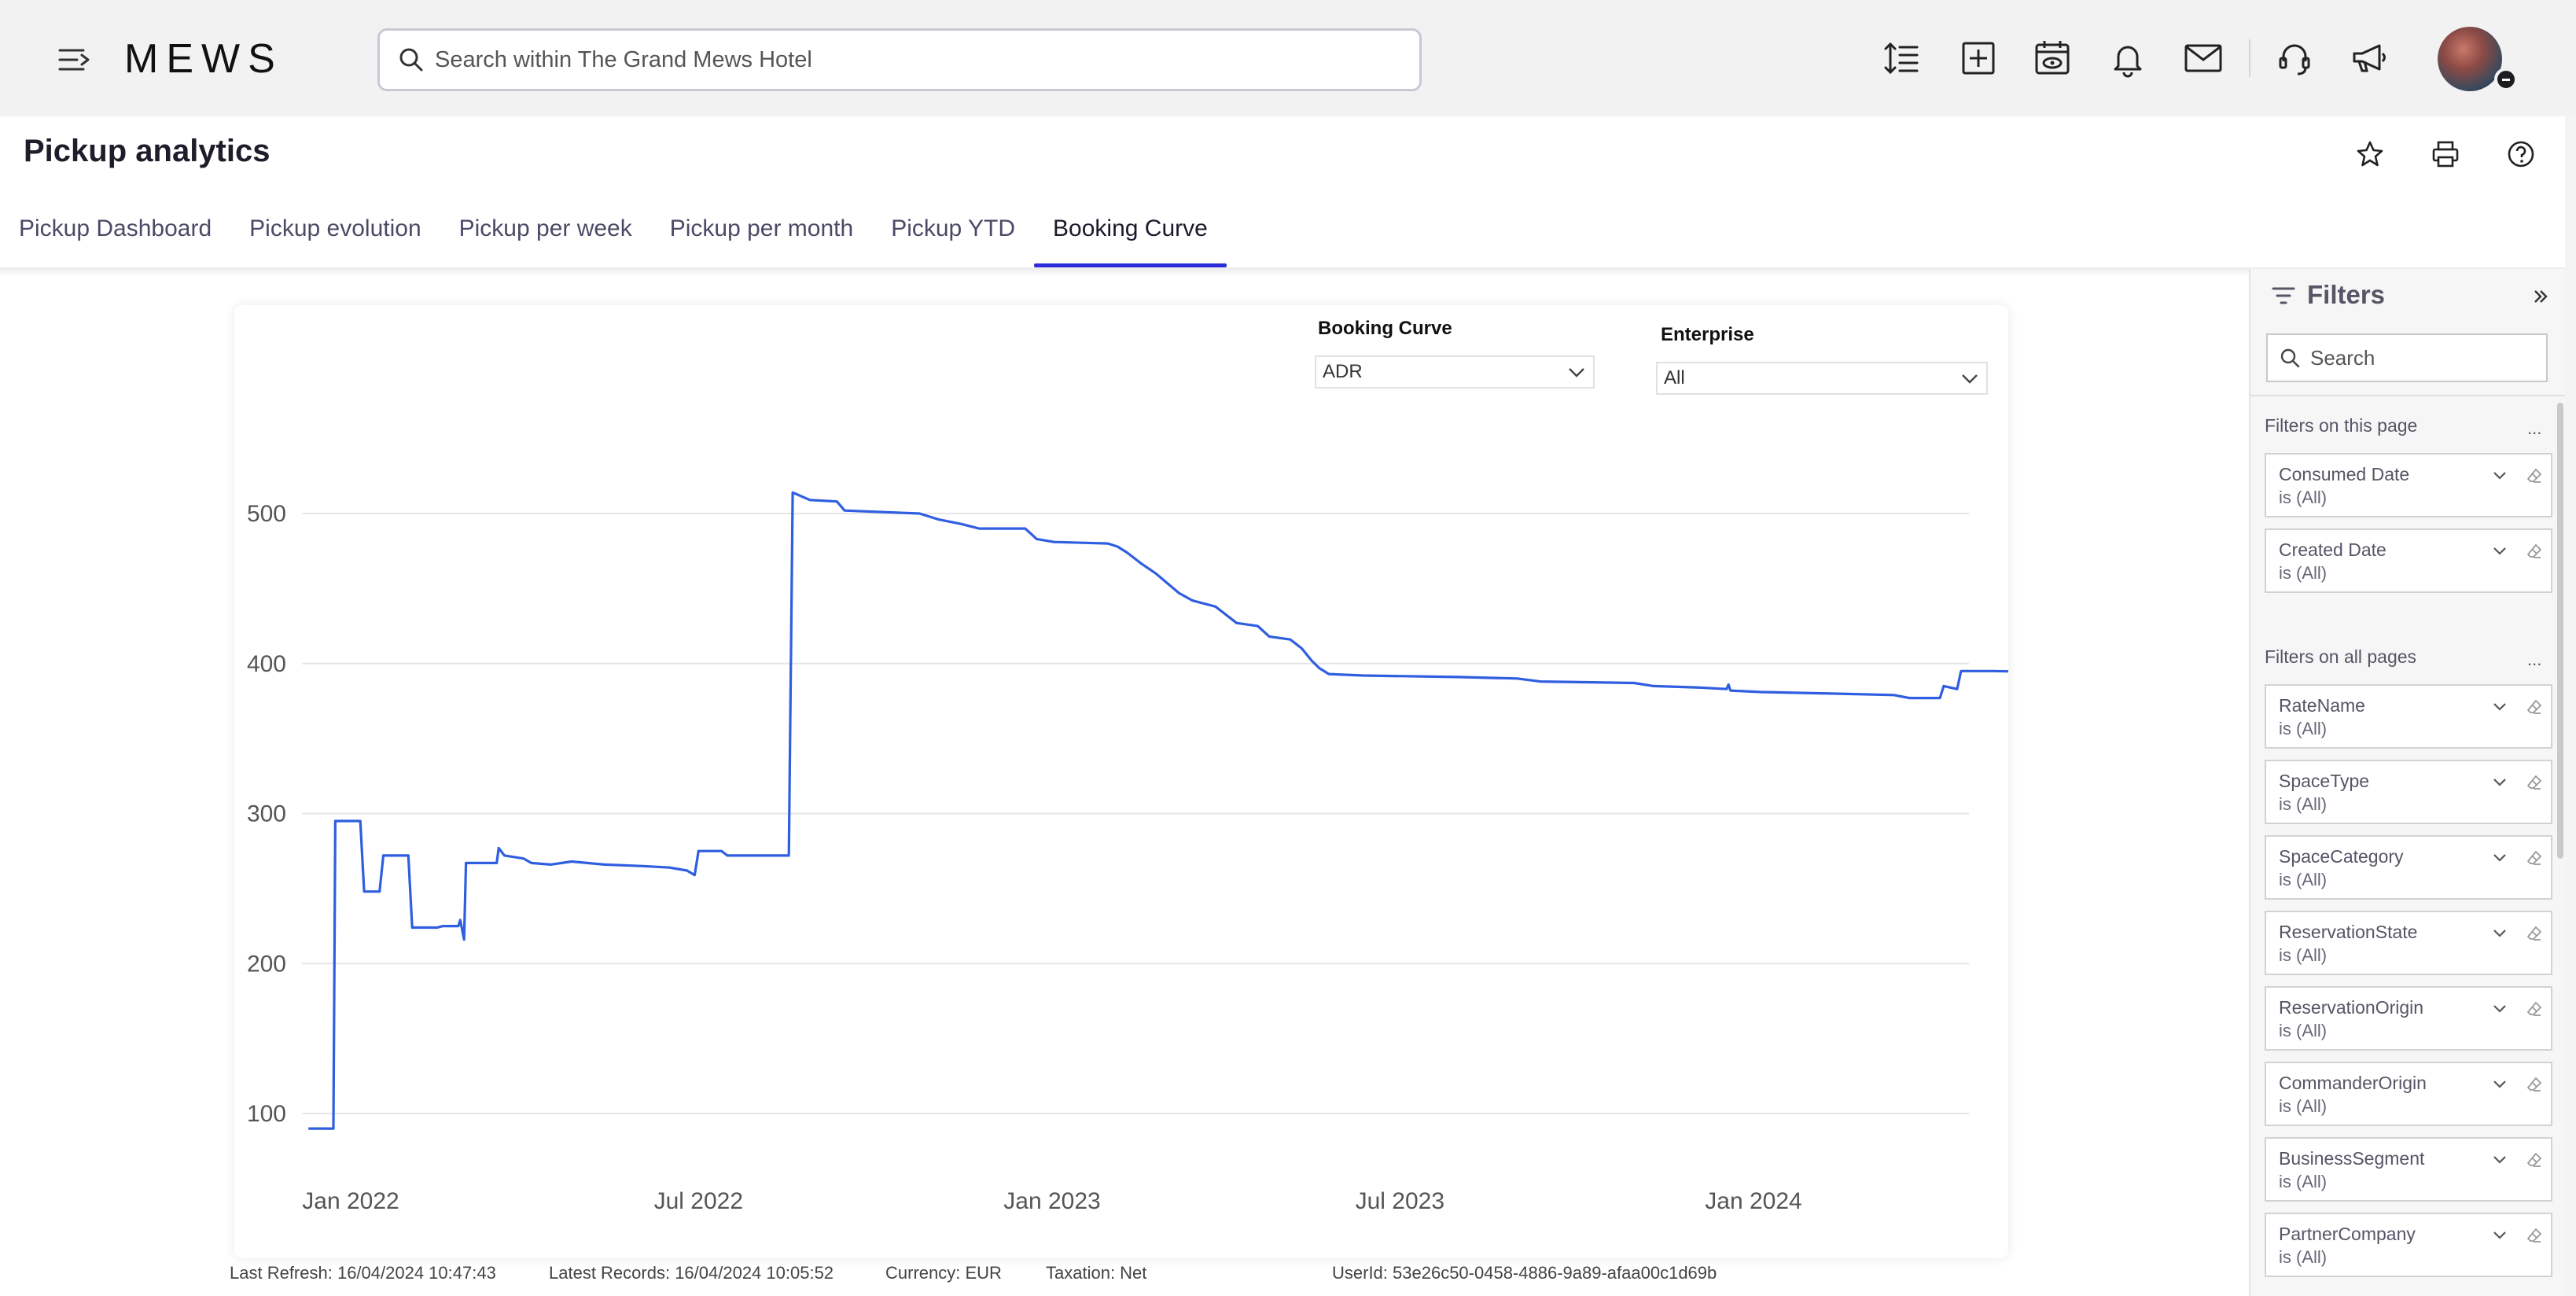 Image resolution: width=2576 pixels, height=1296 pixels. What do you see at coordinates (2294, 59) in the screenshot?
I see `headset-support-icon` at bounding box center [2294, 59].